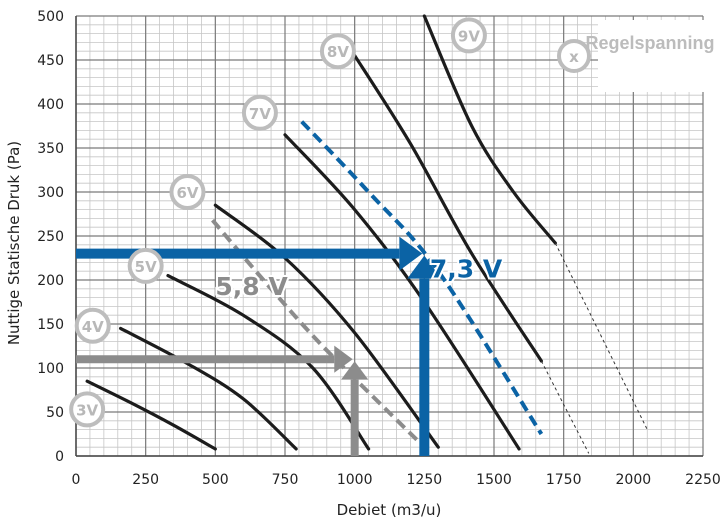 This screenshot has width=723, height=520. I want to click on legend-badge-text: x, so click(574, 57).